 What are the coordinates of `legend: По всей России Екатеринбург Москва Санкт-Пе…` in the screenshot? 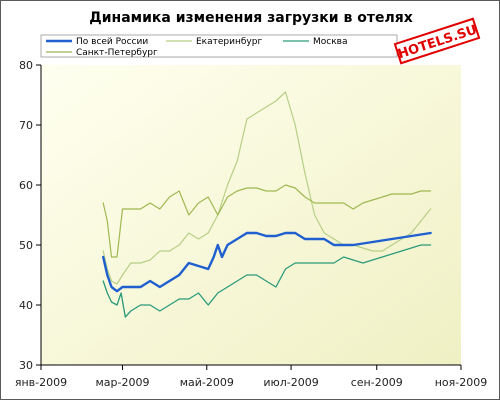 It's located at (219, 46).